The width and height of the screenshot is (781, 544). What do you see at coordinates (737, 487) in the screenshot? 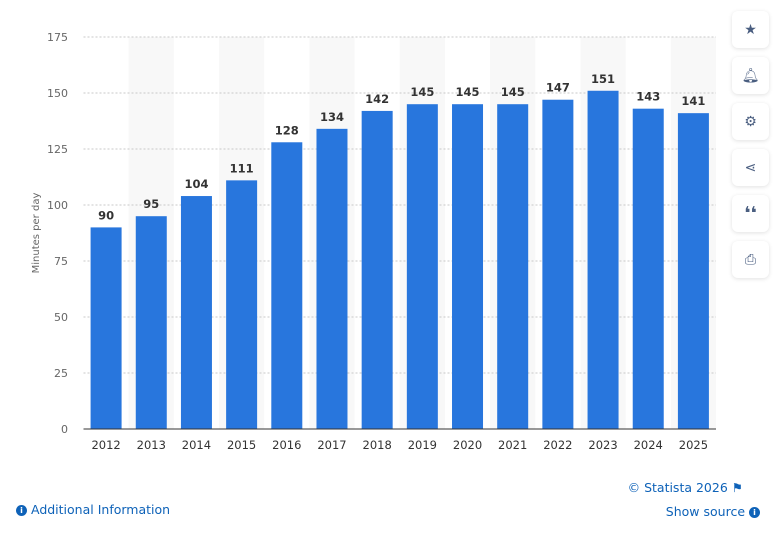
I see `flag-icon: ⚑` at bounding box center [737, 487].